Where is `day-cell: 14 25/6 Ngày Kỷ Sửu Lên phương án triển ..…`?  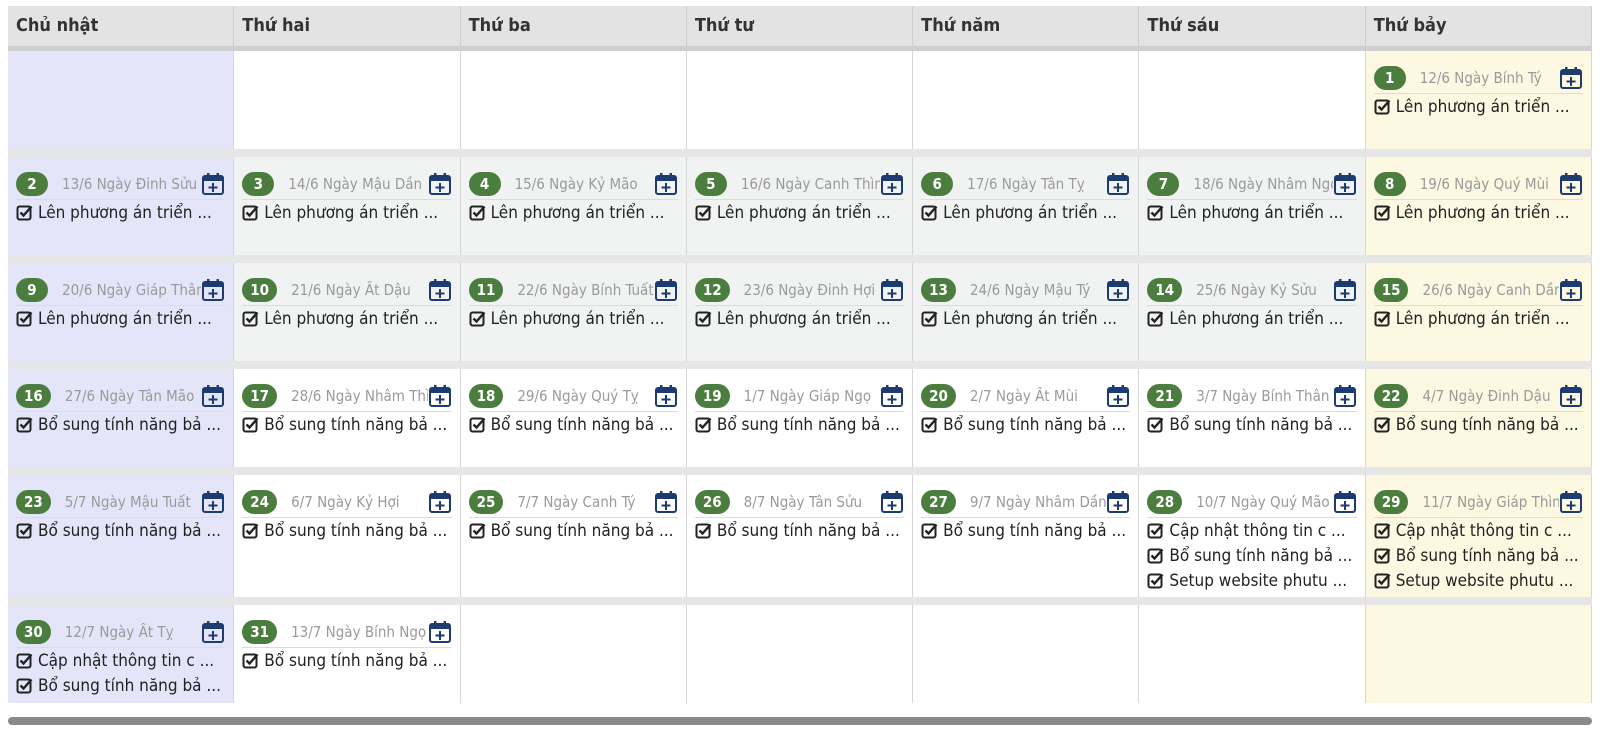 day-cell: 14 25/6 Ngày Kỷ Sửu Lên phương án triển ..… is located at coordinates (1252, 312).